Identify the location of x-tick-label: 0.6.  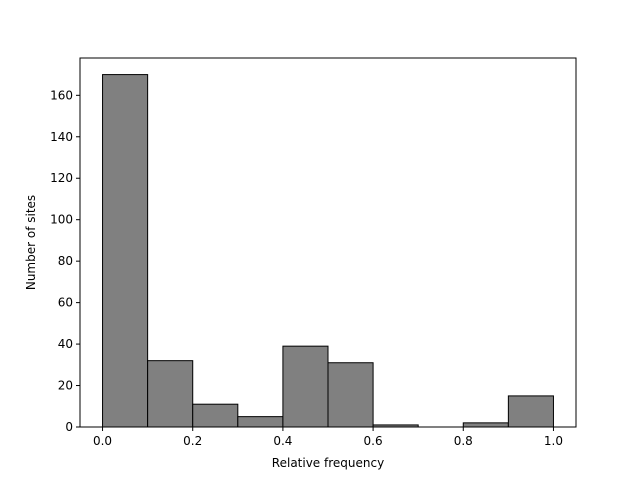
(373, 441).